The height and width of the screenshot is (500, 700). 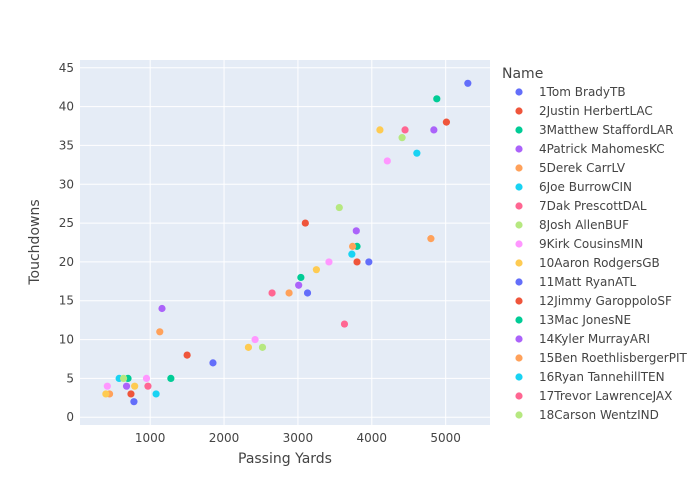 What do you see at coordinates (224, 438) in the screenshot?
I see `x-tick-label: 2000` at bounding box center [224, 438].